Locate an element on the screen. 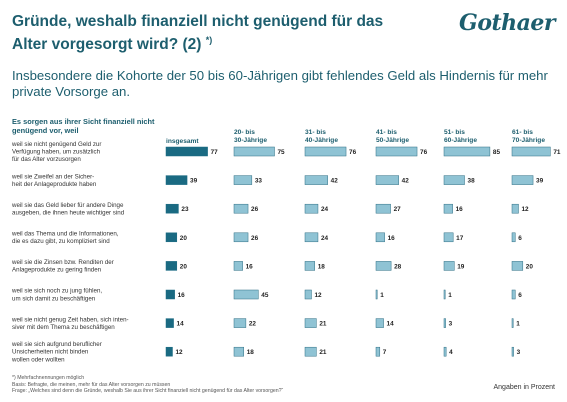 This screenshot has height=402, width=567. category-label: weil sie sich aufgrund beruflicher is located at coordinates (56, 344).